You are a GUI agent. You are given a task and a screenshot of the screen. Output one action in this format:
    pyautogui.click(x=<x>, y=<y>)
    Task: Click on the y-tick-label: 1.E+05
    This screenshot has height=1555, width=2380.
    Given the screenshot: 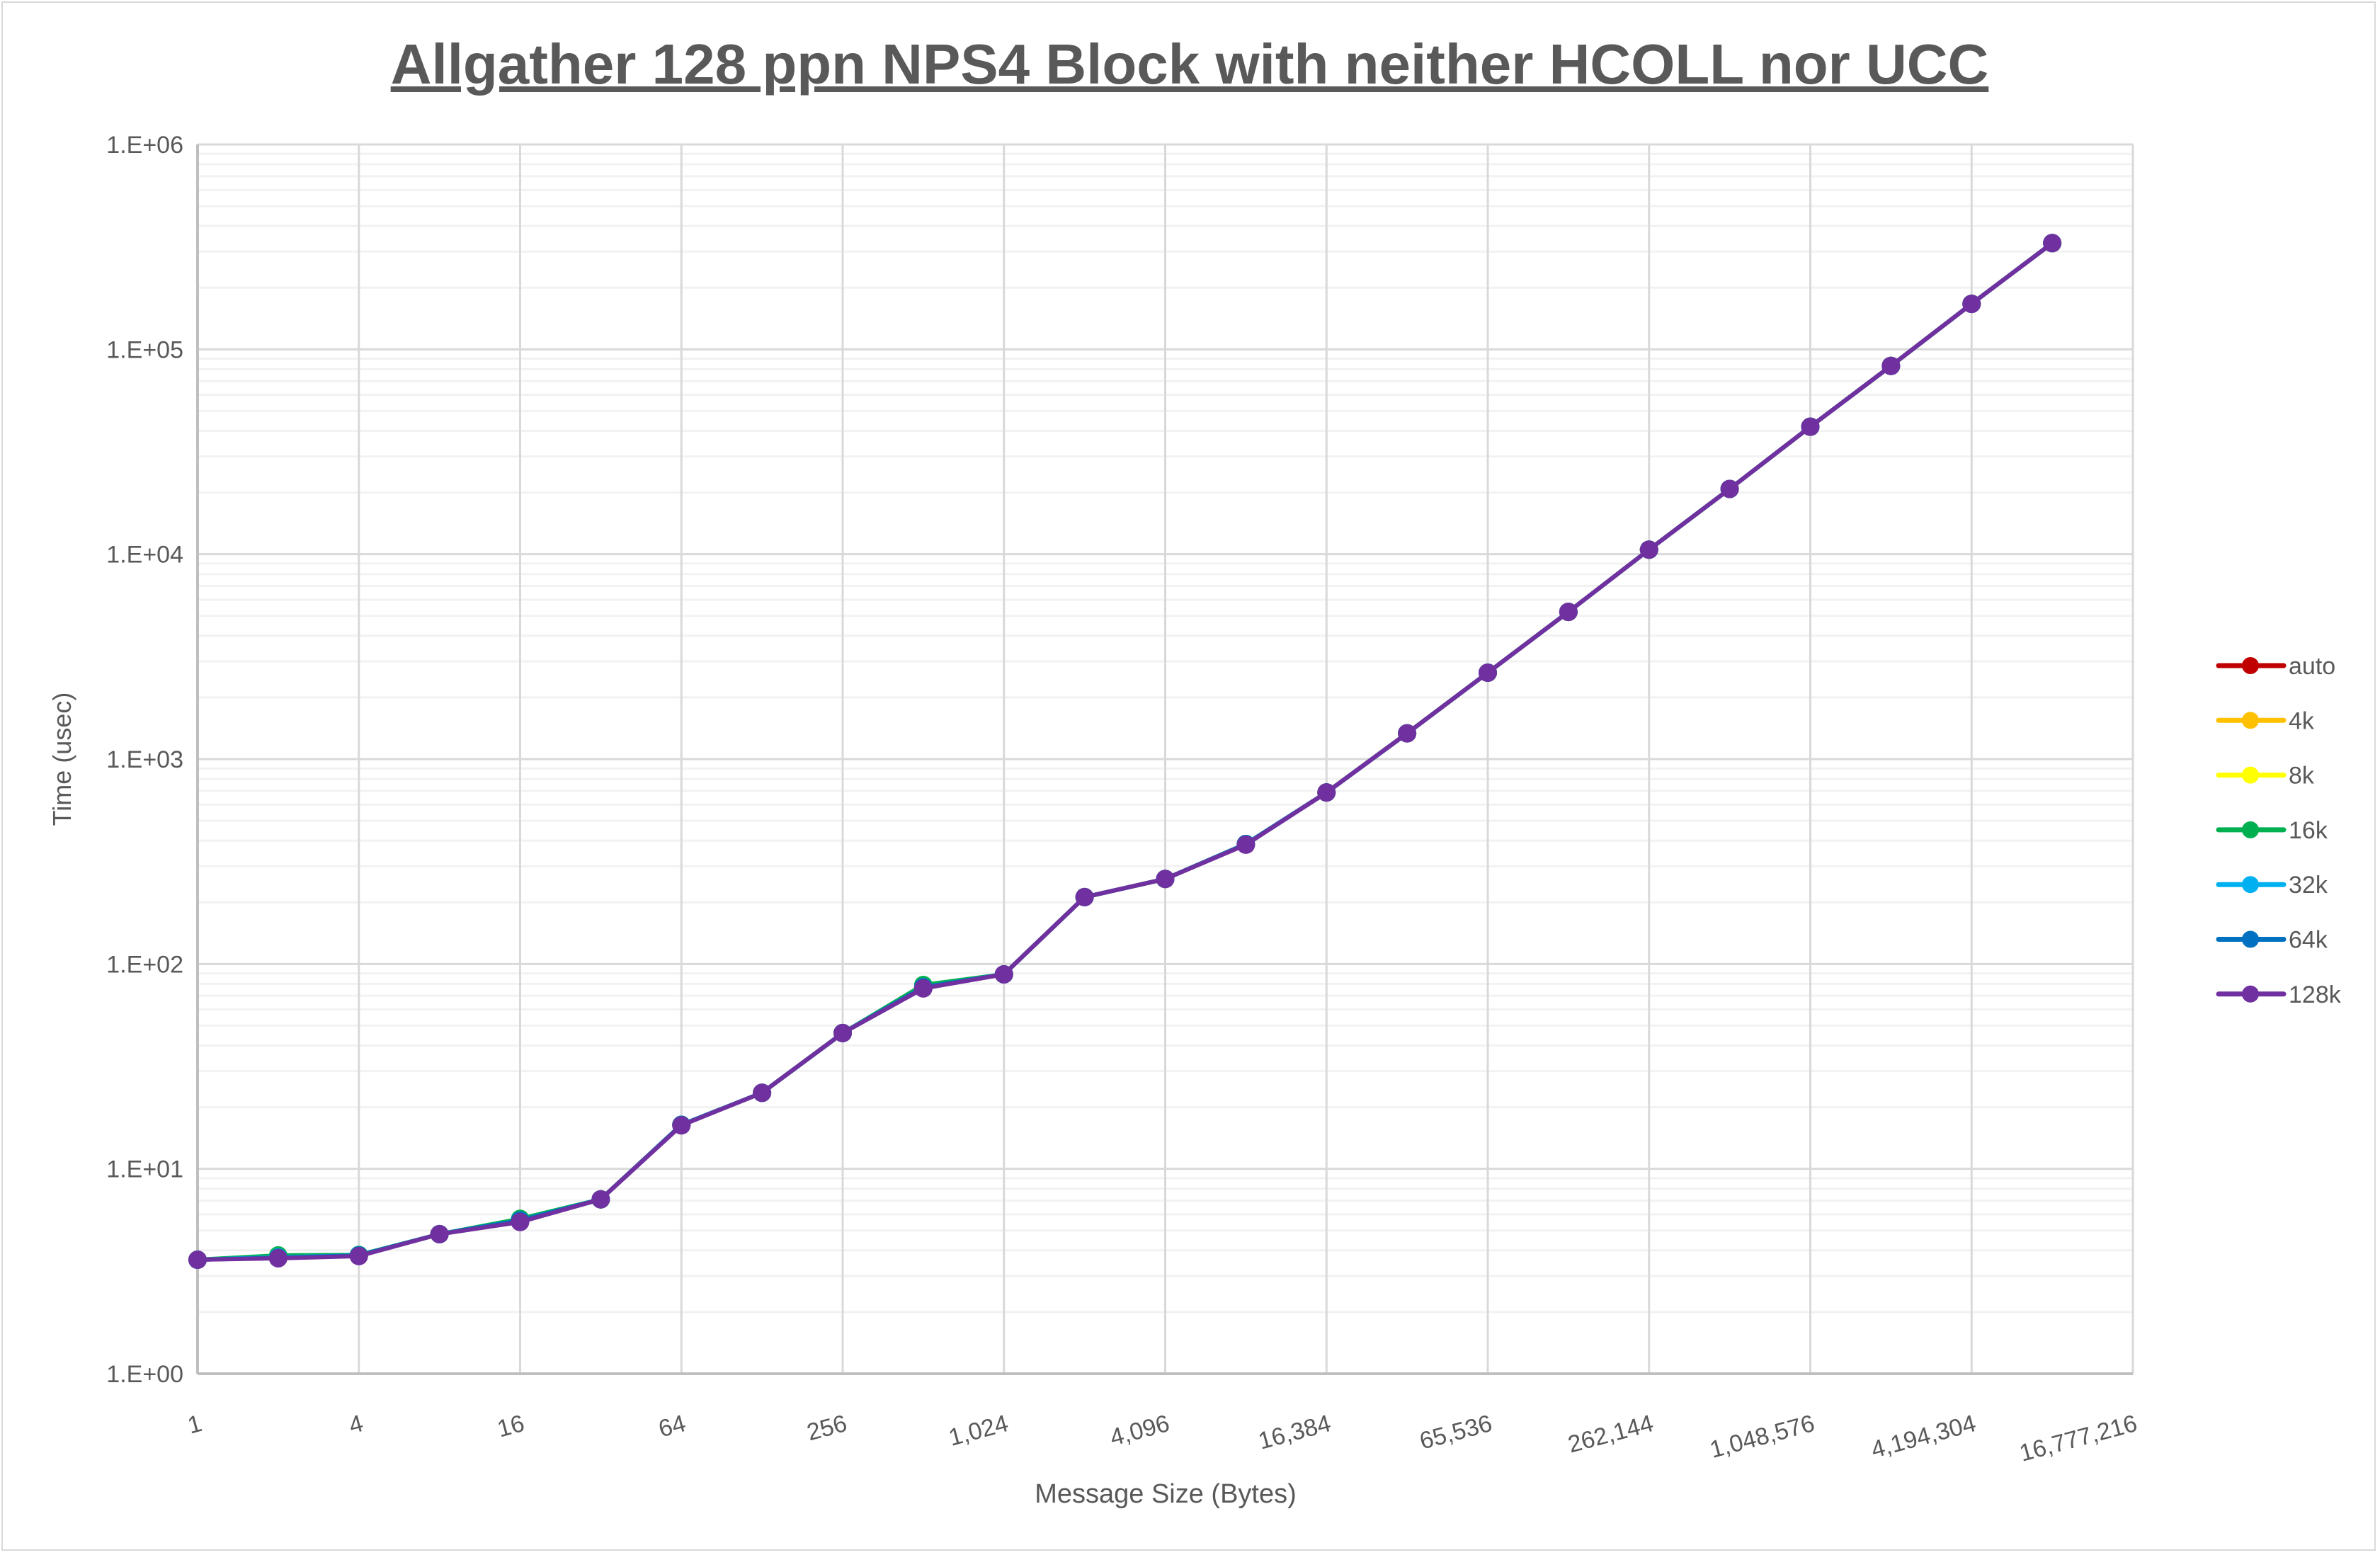 What is the action you would take?
    pyautogui.click(x=144, y=349)
    